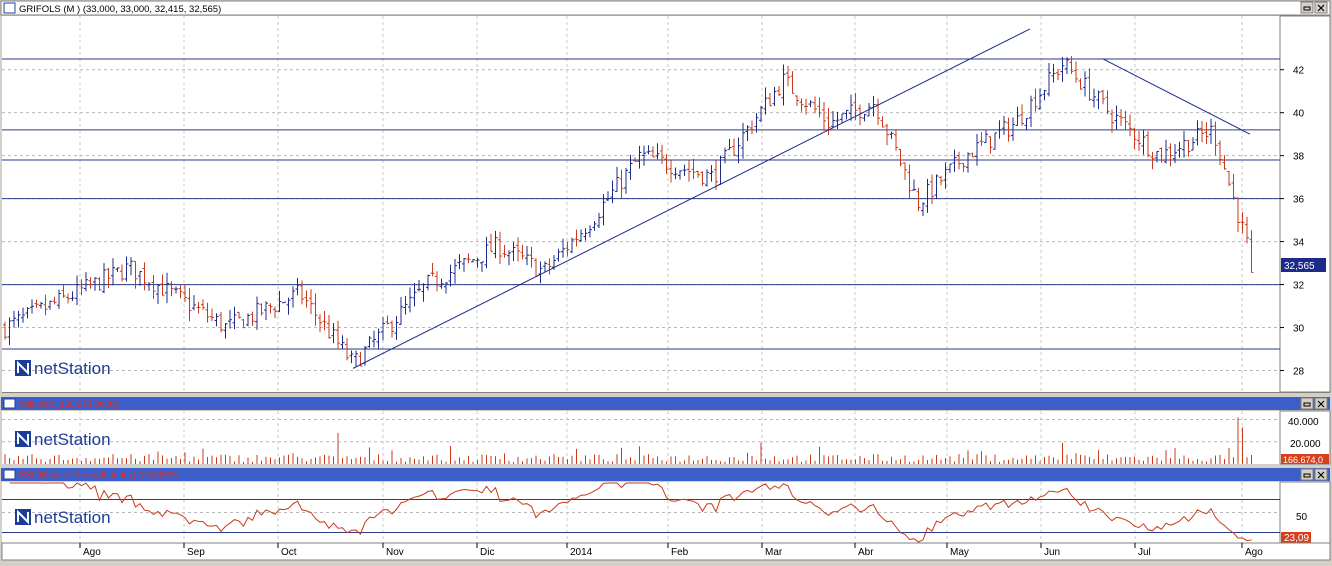 The width and height of the screenshot is (1332, 566). I want to click on volume-panel-restore-button, so click(1307, 403).